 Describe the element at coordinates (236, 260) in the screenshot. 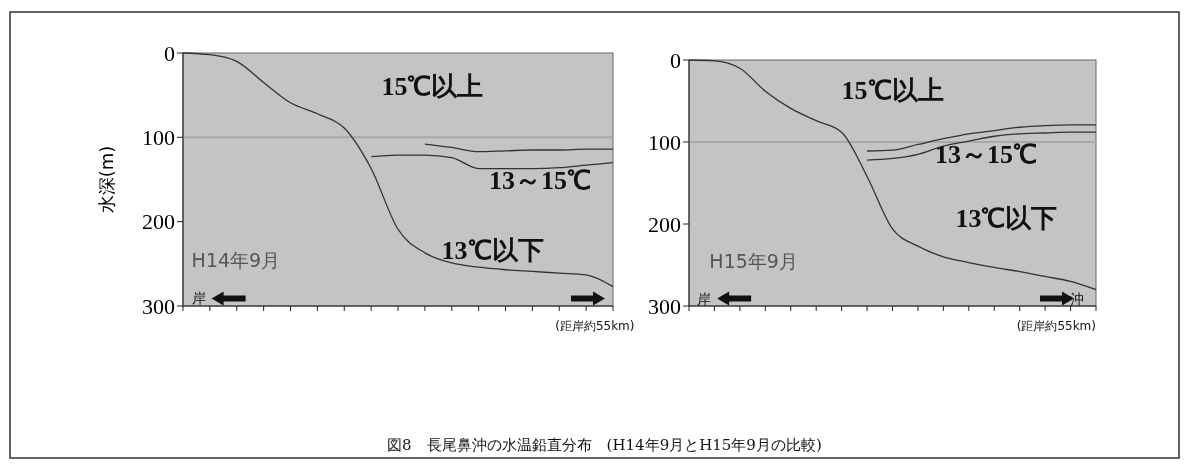

I see `annotation: H14年9月` at that location.